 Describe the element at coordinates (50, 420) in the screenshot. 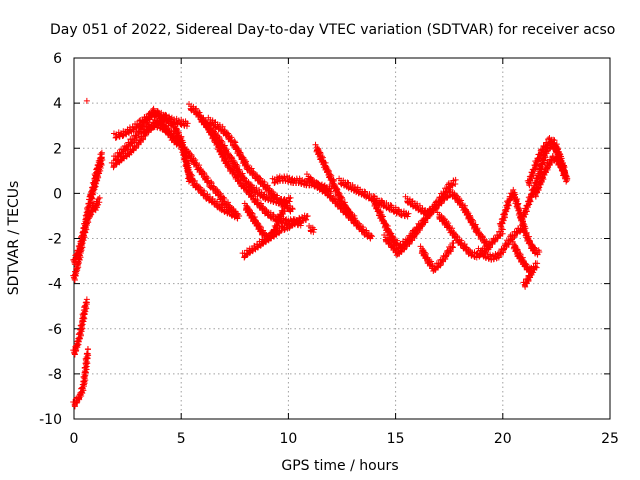

I see `y-tick-label: -10` at that location.